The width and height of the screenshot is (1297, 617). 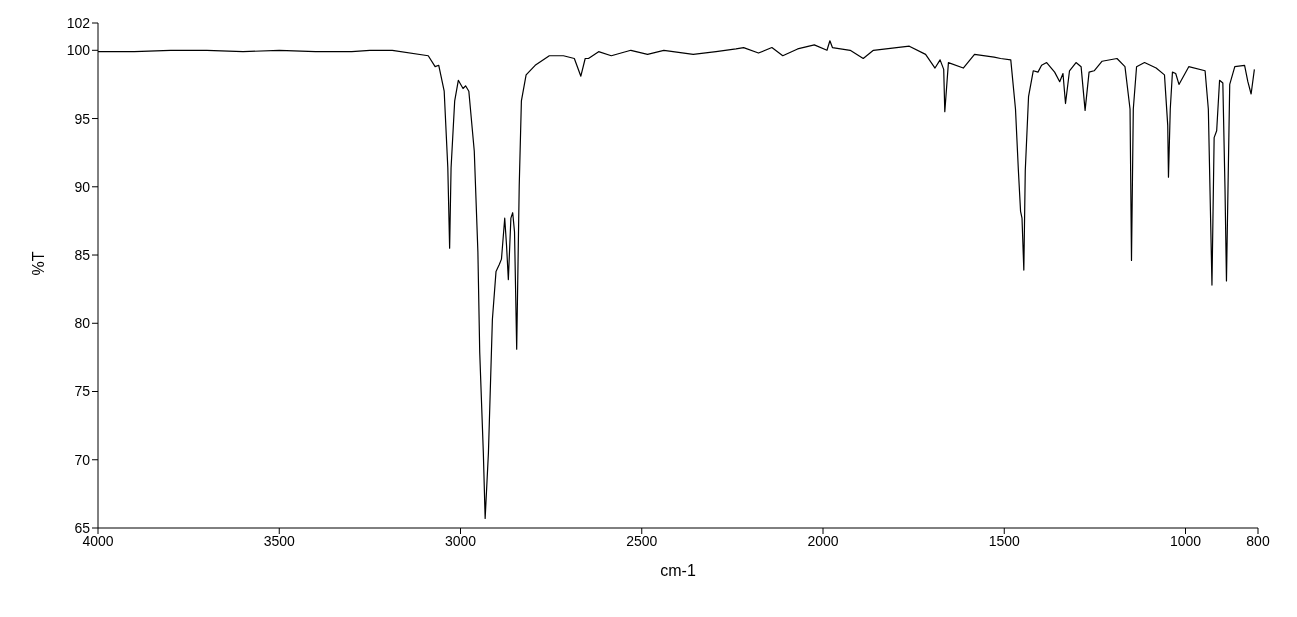 I want to click on y-tick-label: 102, so click(x=78, y=22).